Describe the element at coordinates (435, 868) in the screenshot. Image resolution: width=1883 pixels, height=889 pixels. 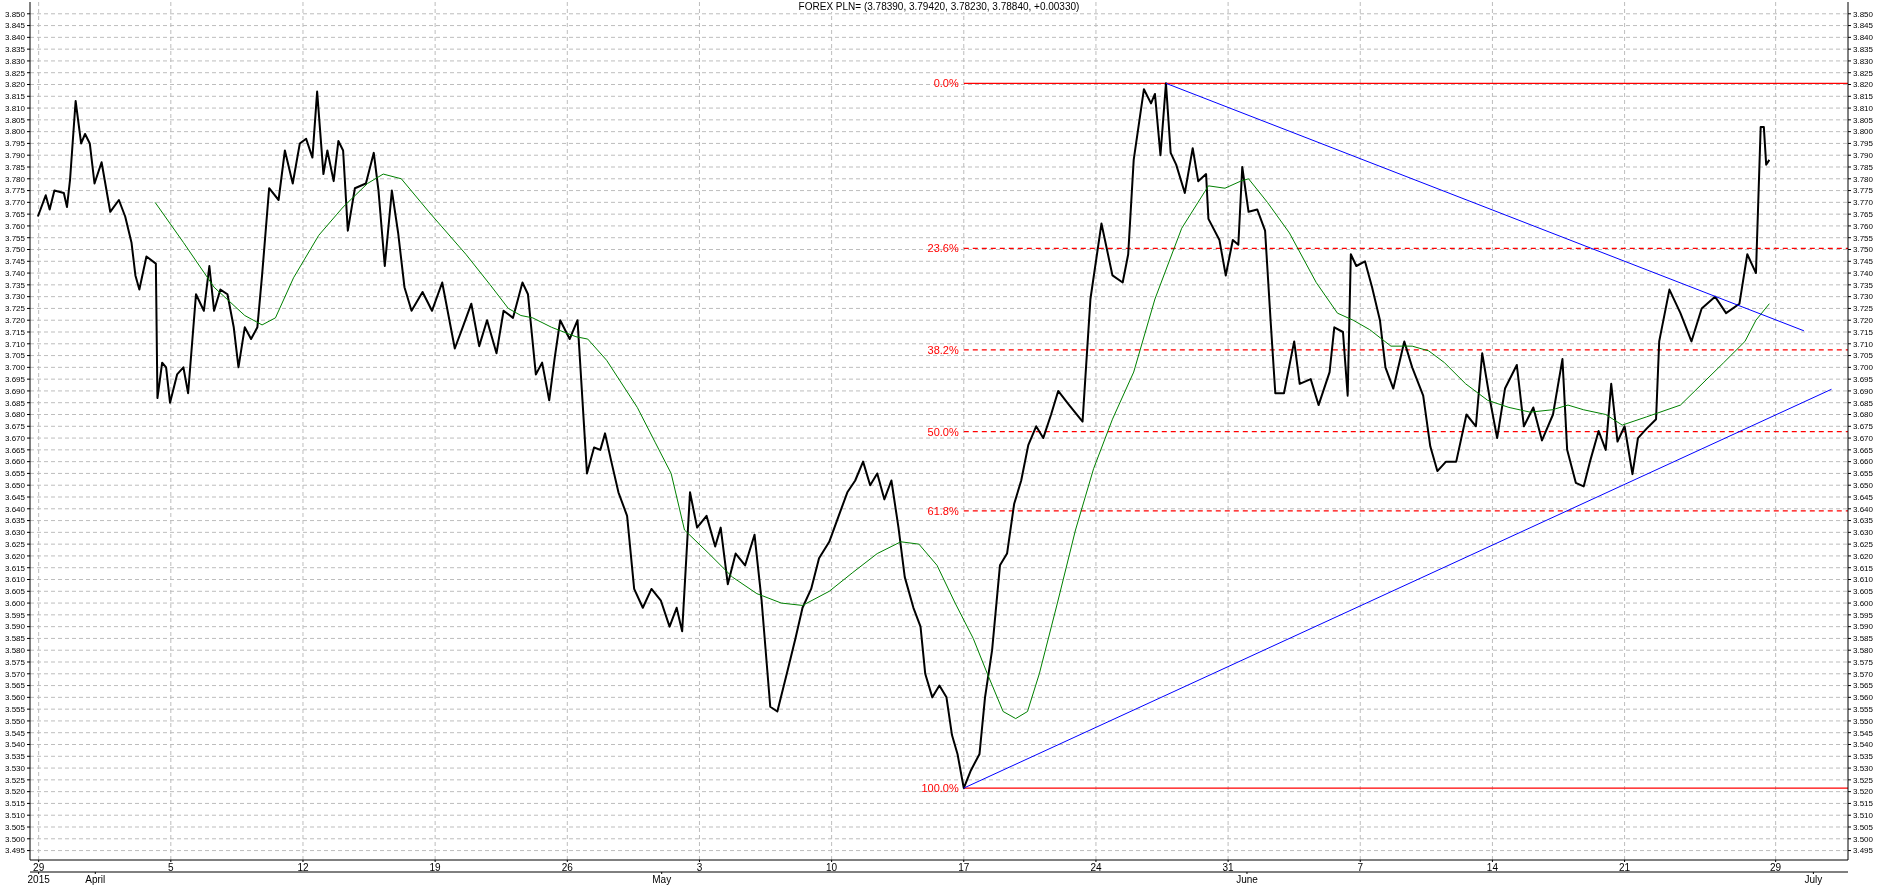
I see `x-tick-label: 19` at that location.